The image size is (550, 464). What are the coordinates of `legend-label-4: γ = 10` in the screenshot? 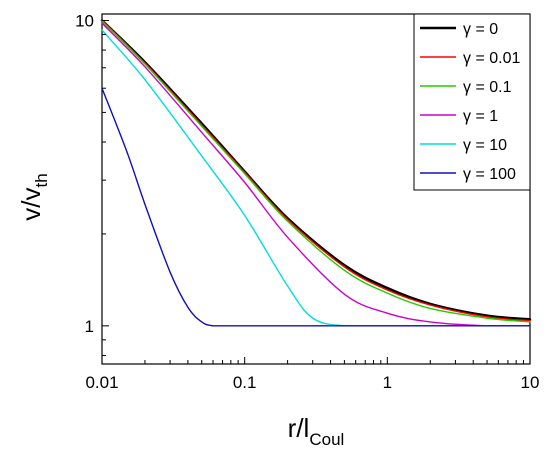 It's located at (485, 145).